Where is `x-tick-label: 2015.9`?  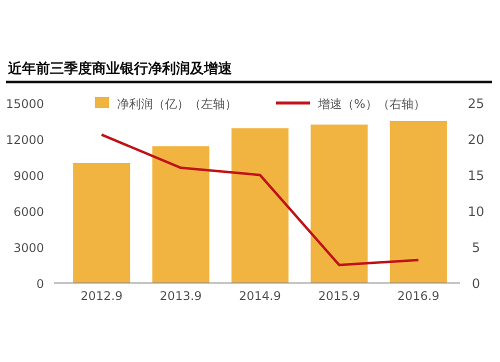
x-tick-label: 2015.9 is located at coordinates (339, 296).